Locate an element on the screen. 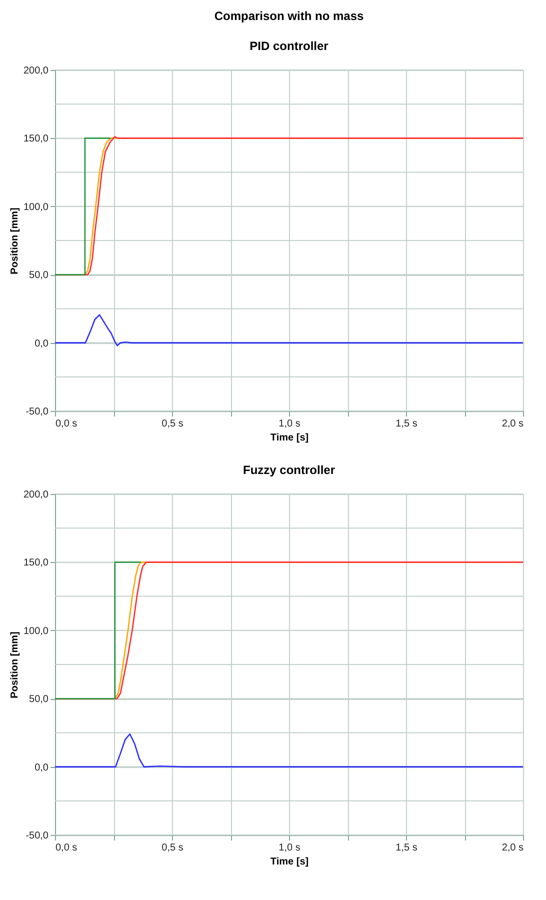  chart-subtitle: PID controller is located at coordinates (289, 46).